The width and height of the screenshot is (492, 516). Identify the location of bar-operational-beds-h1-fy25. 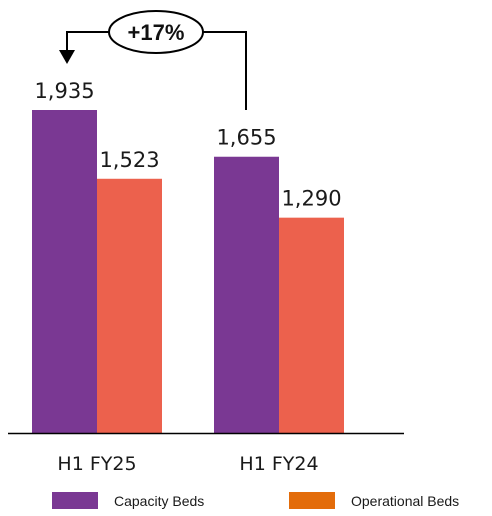
(129, 305).